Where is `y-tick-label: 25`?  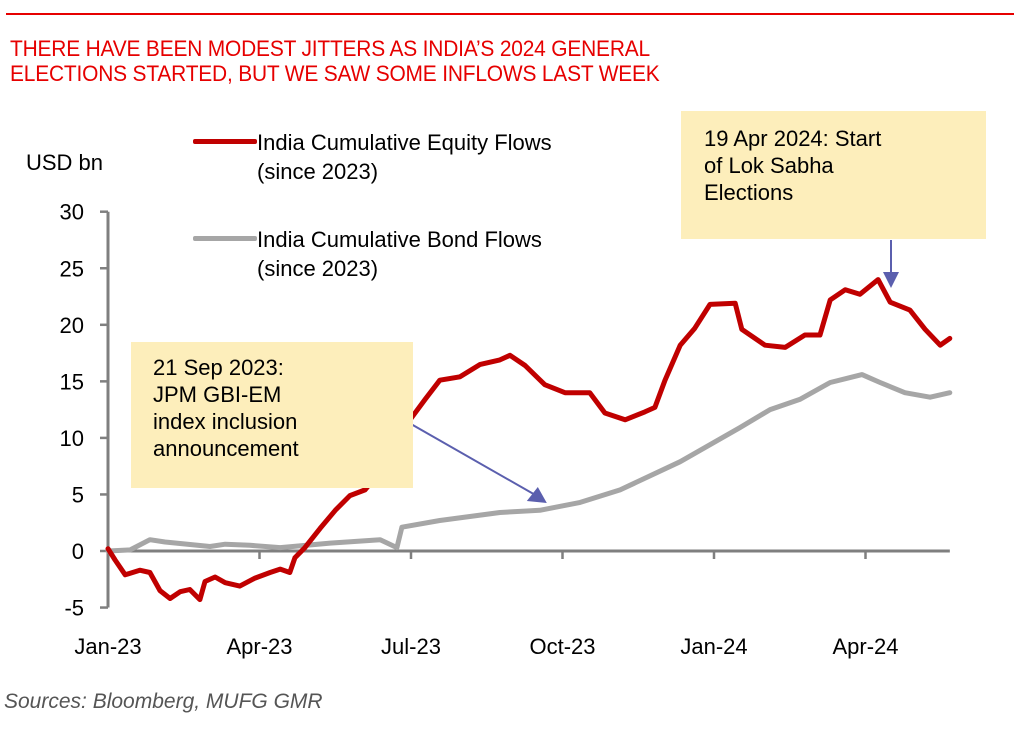
y-tick-label: 25 is located at coordinates (72, 268).